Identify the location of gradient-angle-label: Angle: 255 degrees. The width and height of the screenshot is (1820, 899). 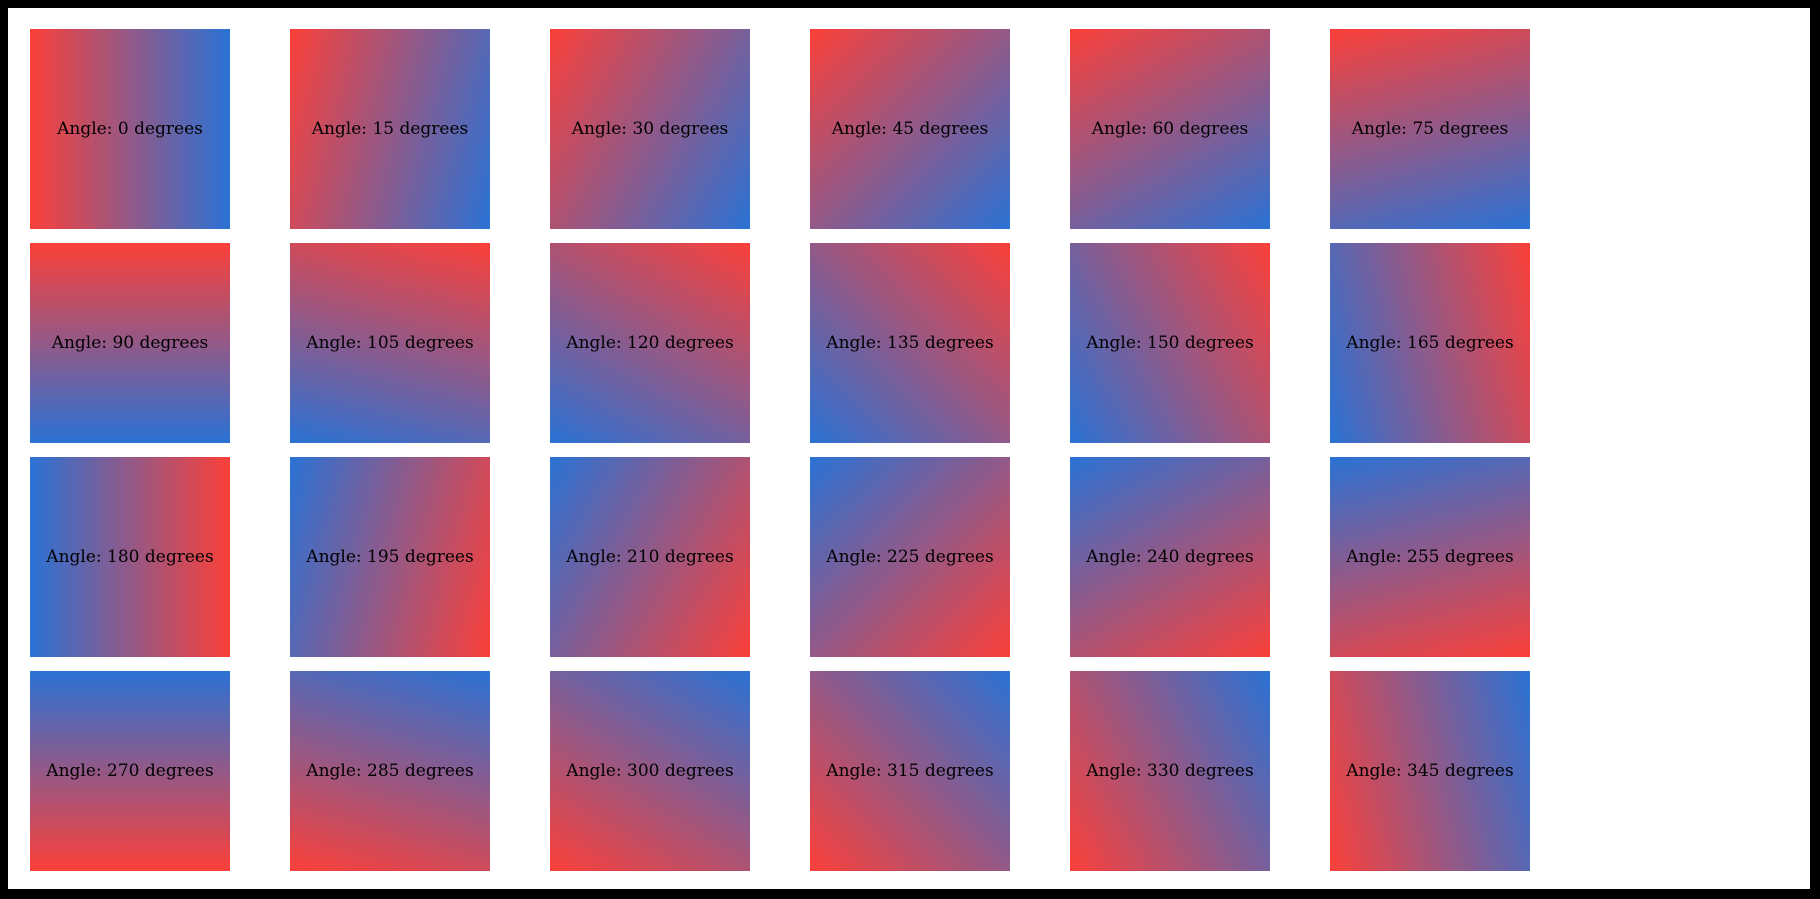
(1430, 556).